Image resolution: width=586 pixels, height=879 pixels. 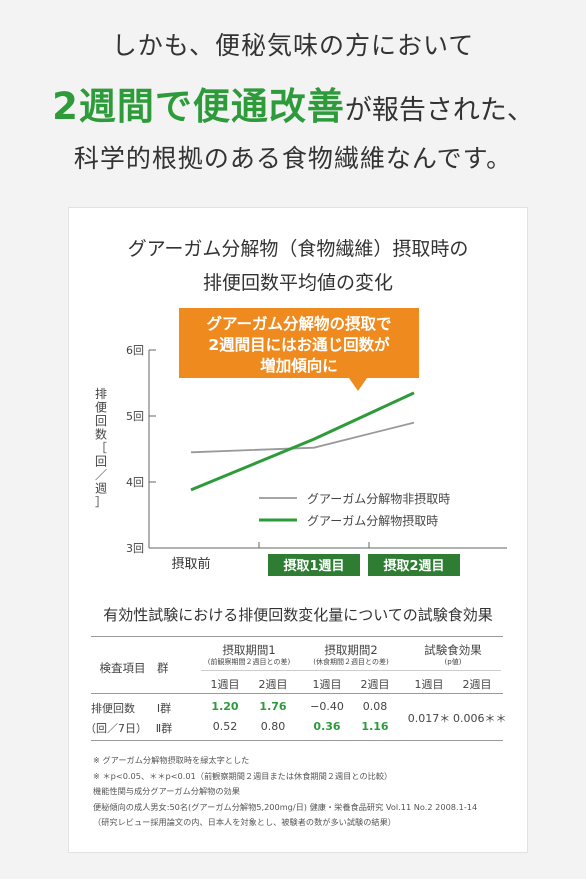 What do you see at coordinates (297, 283) in the screenshot?
I see `chart-title-line-2: 排便回数平均値の変化` at bounding box center [297, 283].